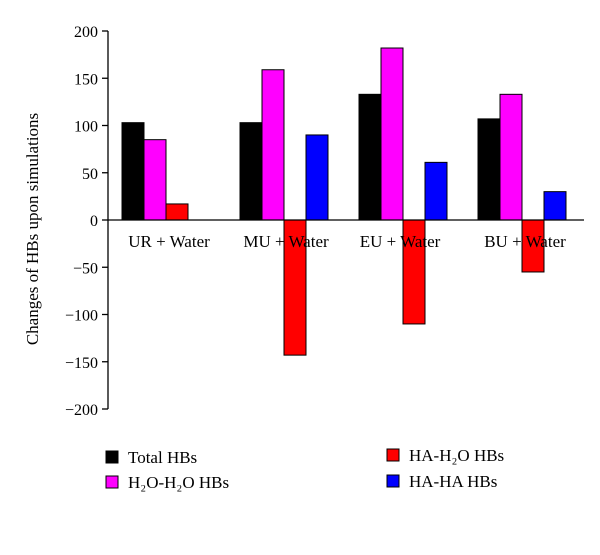 The height and width of the screenshot is (555, 600). I want to click on bar-total-hbs-bu-water, so click(489, 169).